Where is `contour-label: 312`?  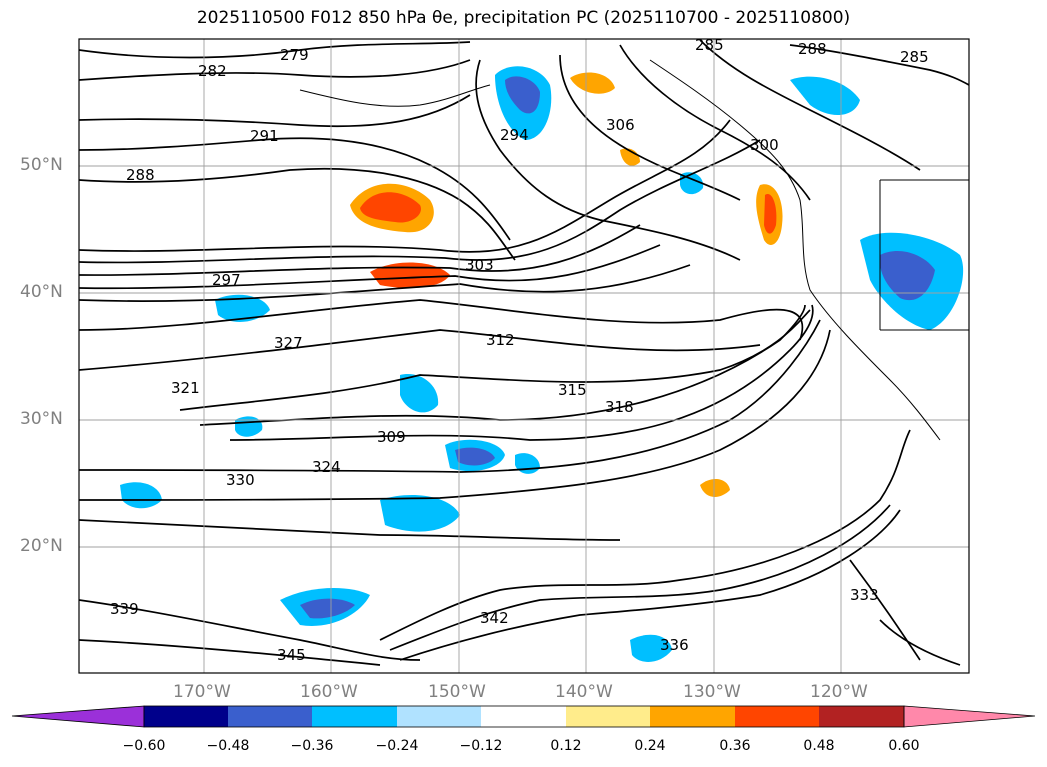 contour-label: 312 is located at coordinates (500, 340).